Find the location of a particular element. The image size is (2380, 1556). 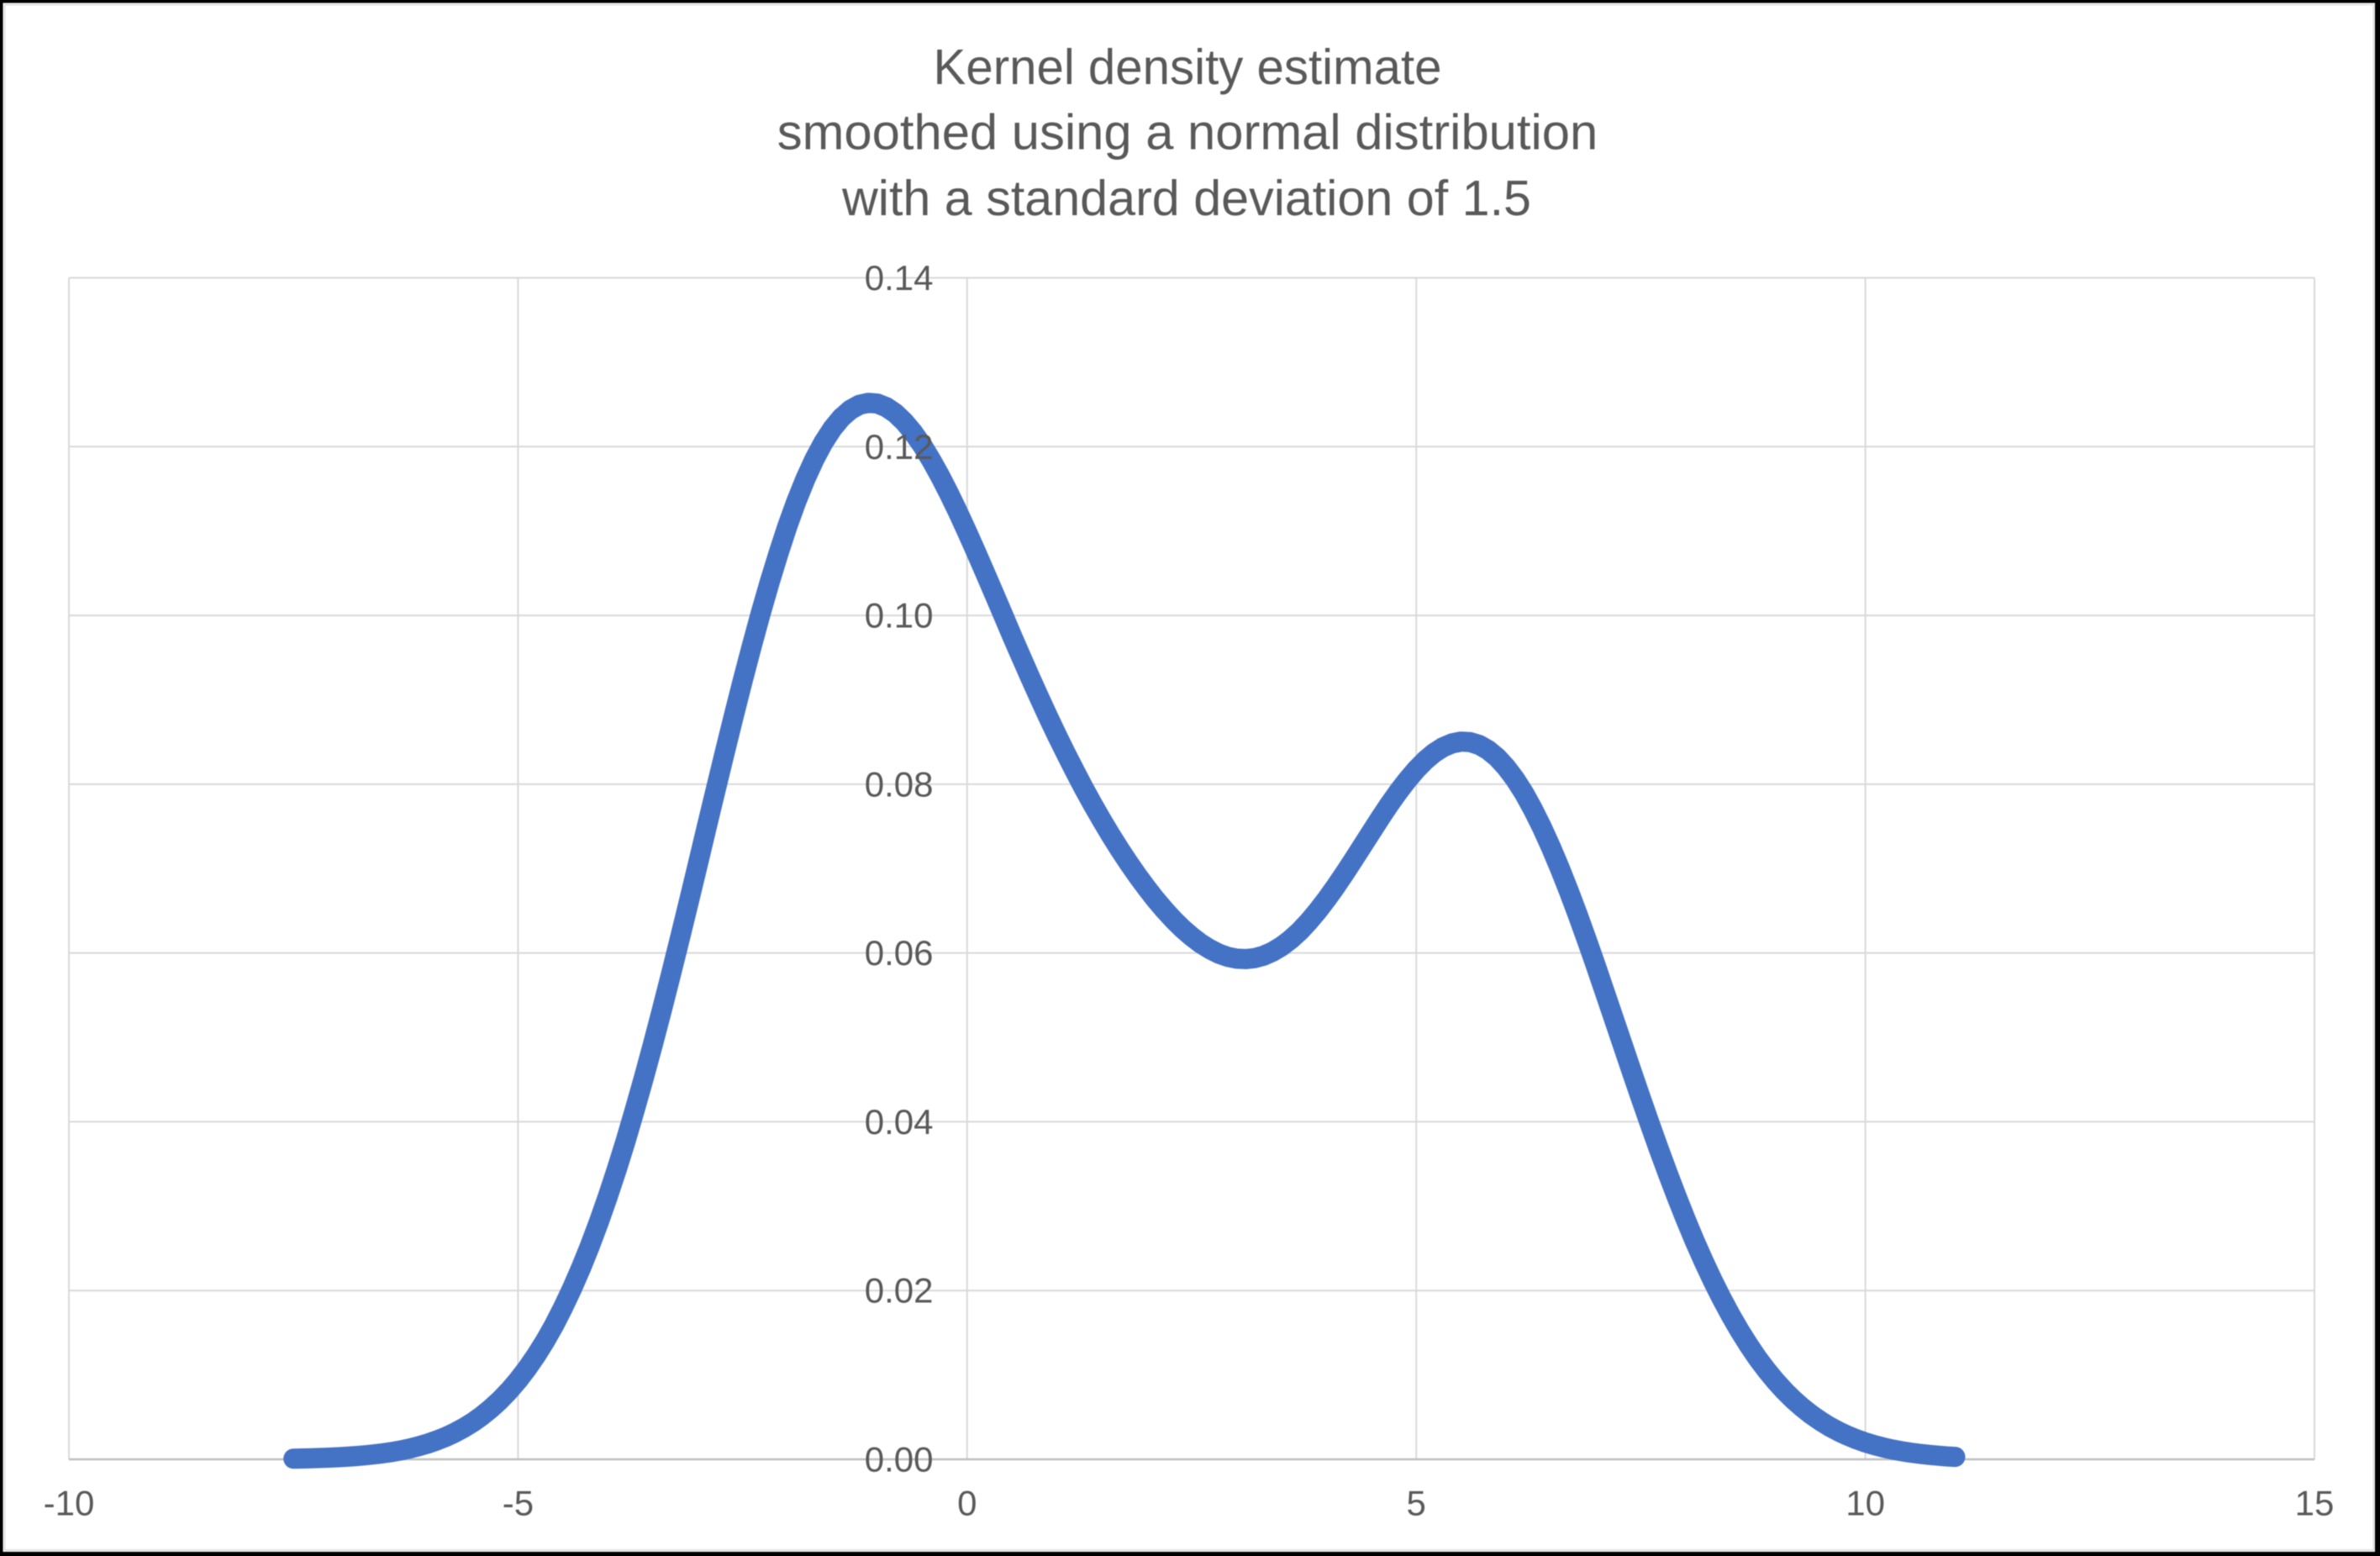

svg-text: Kernel density estimate is located at coordinates (1188, 67).